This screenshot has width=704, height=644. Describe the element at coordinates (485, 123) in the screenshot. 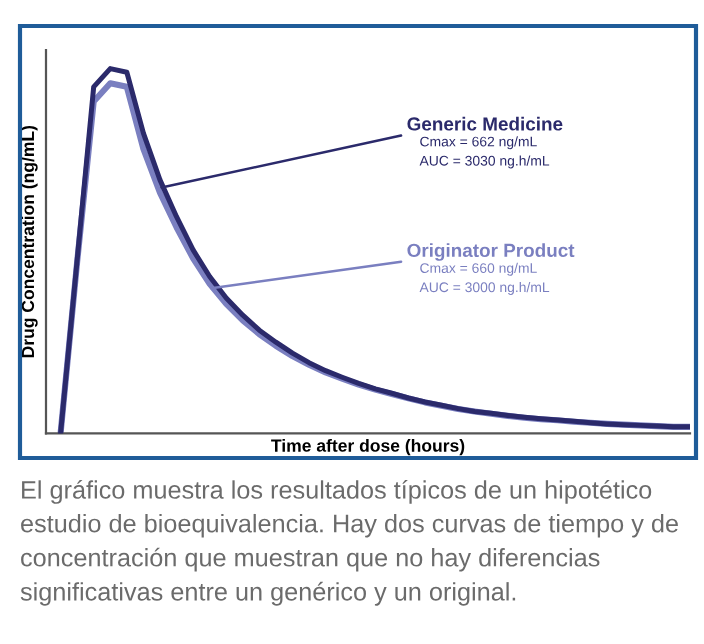

I see `text: Generic Medicine` at that location.